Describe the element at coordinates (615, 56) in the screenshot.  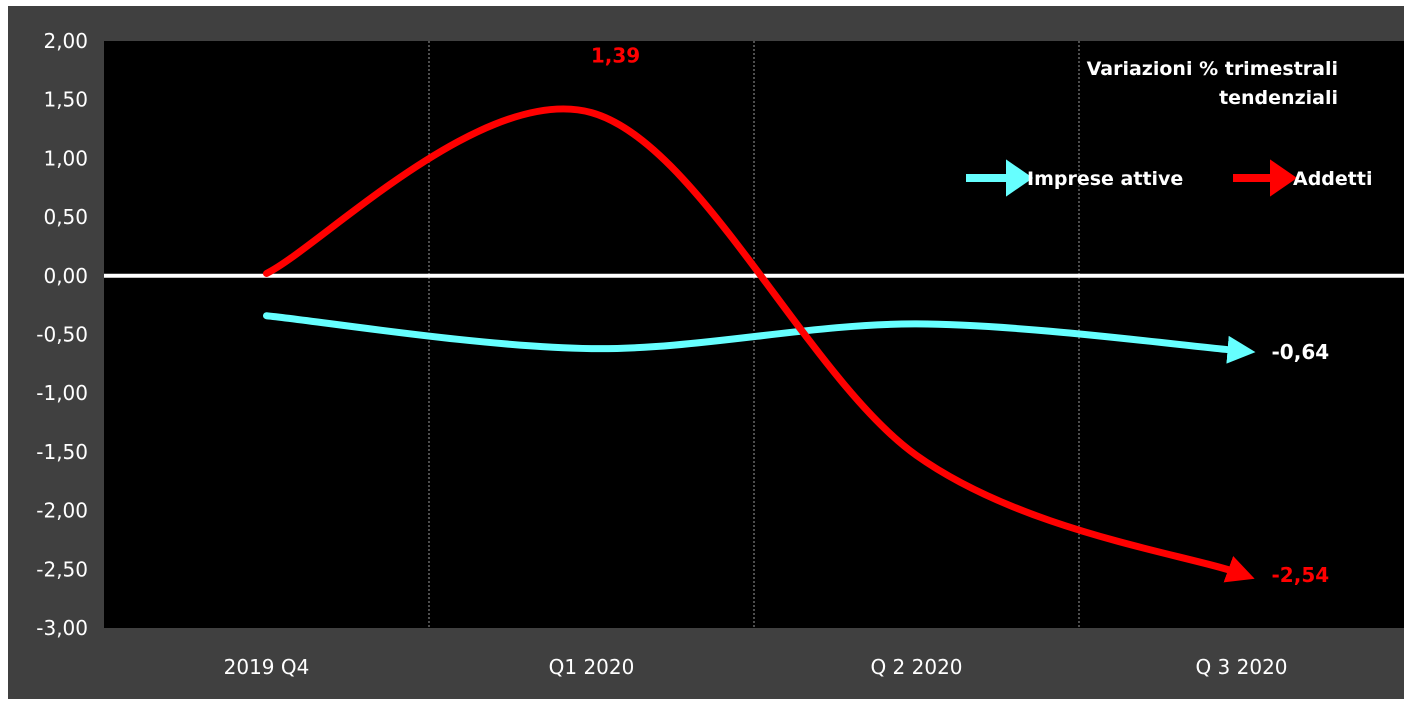
I see `data-label-peak: 1,39` at that location.